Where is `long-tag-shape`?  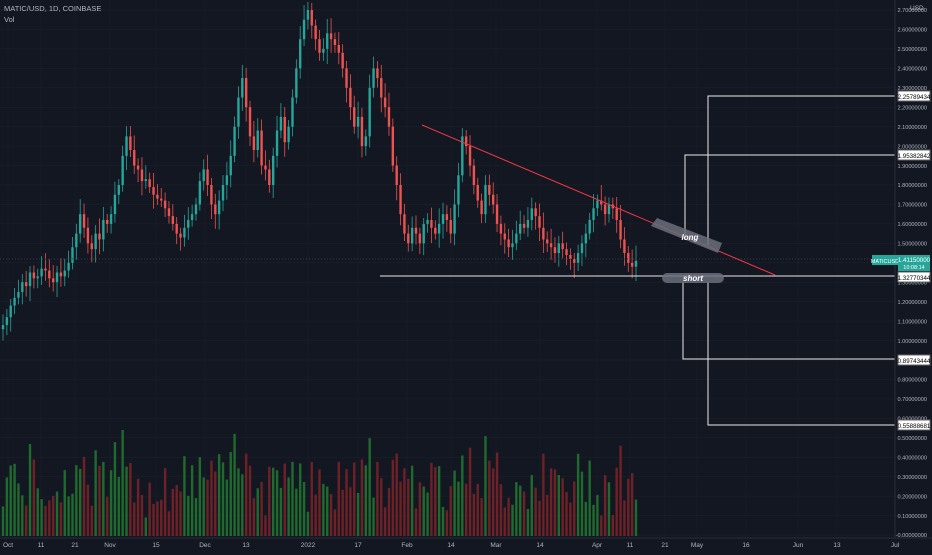 long-tag-shape is located at coordinates (686, 235).